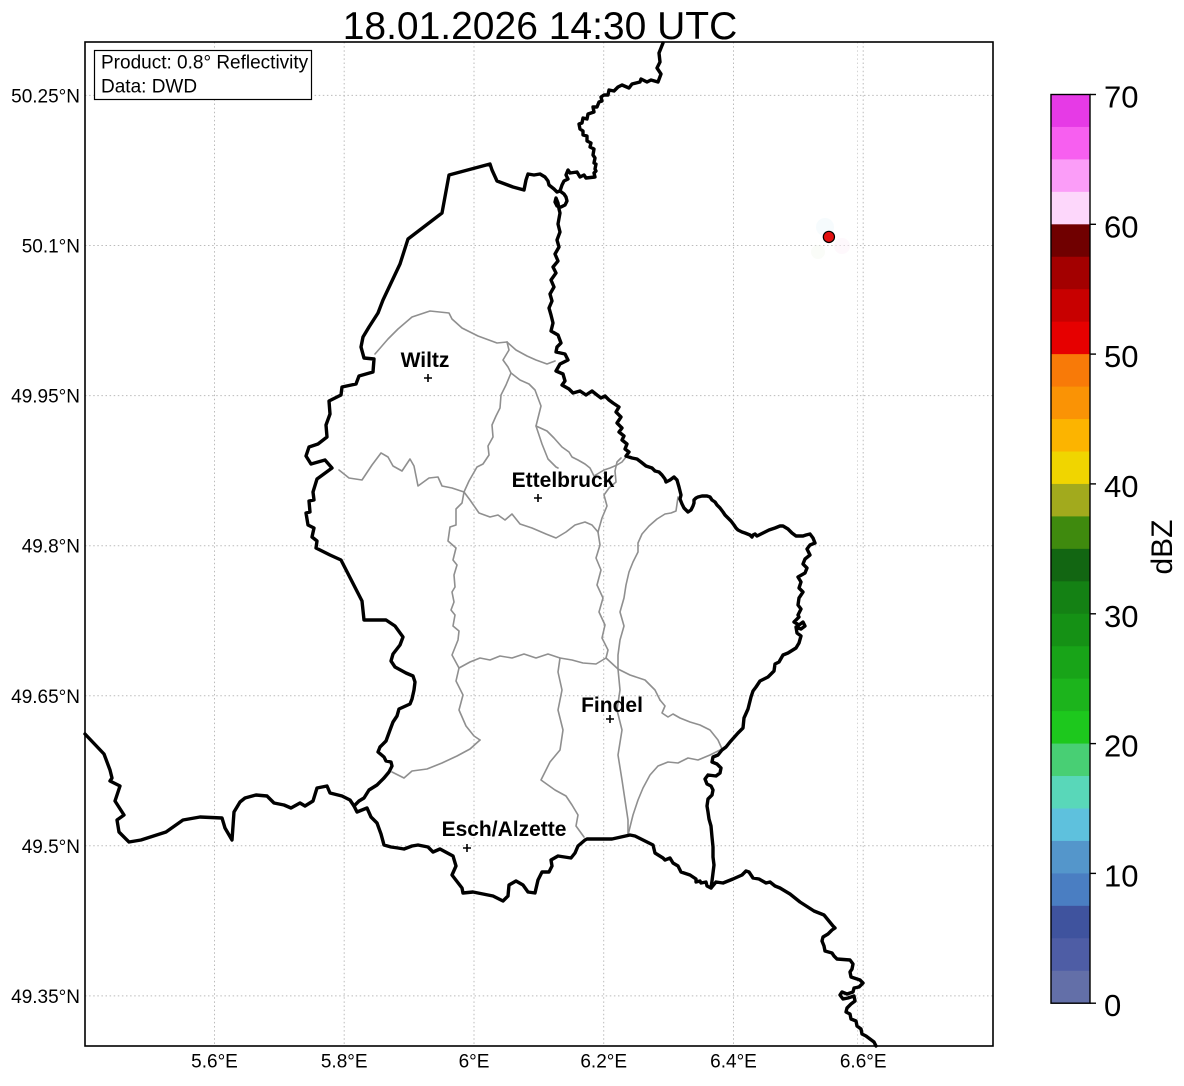 Image resolution: width=1184 pixels, height=1086 pixels. What do you see at coordinates (51, 847) in the screenshot?
I see `svg-text: 49.5°N` at bounding box center [51, 847].